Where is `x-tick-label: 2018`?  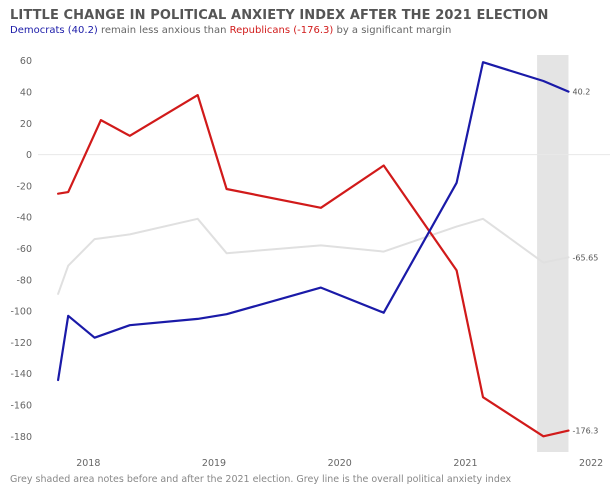 x-tick-label: 2018 is located at coordinates (88, 463).